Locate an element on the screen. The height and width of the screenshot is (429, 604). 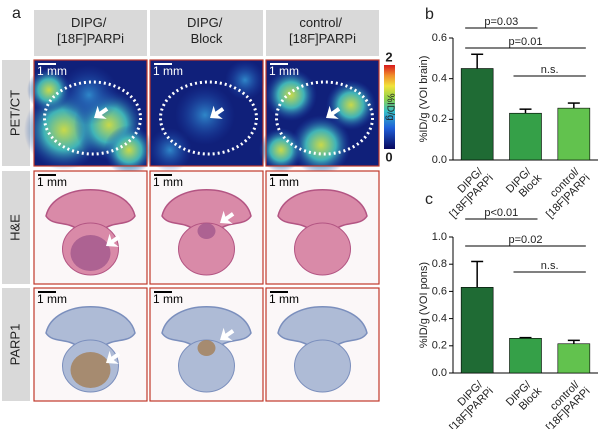
row-header: H&E is located at coordinates (14, 227).